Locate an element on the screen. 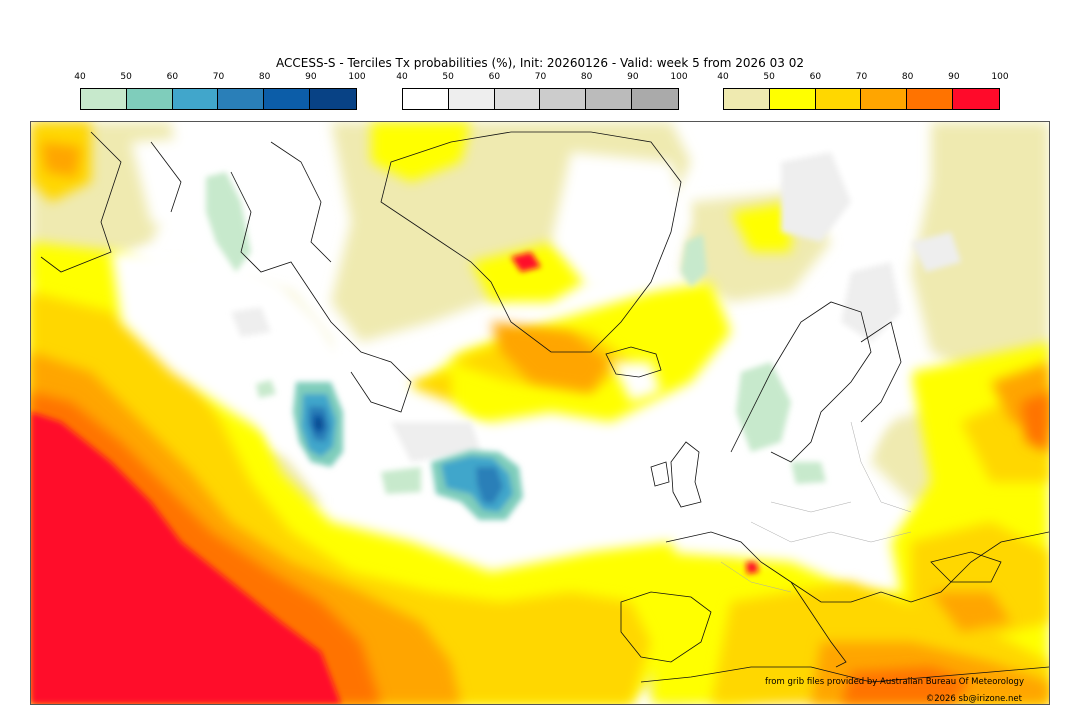 The width and height of the screenshot is (1080, 718). below-normal-blob-central is located at coordinates (477, 485).